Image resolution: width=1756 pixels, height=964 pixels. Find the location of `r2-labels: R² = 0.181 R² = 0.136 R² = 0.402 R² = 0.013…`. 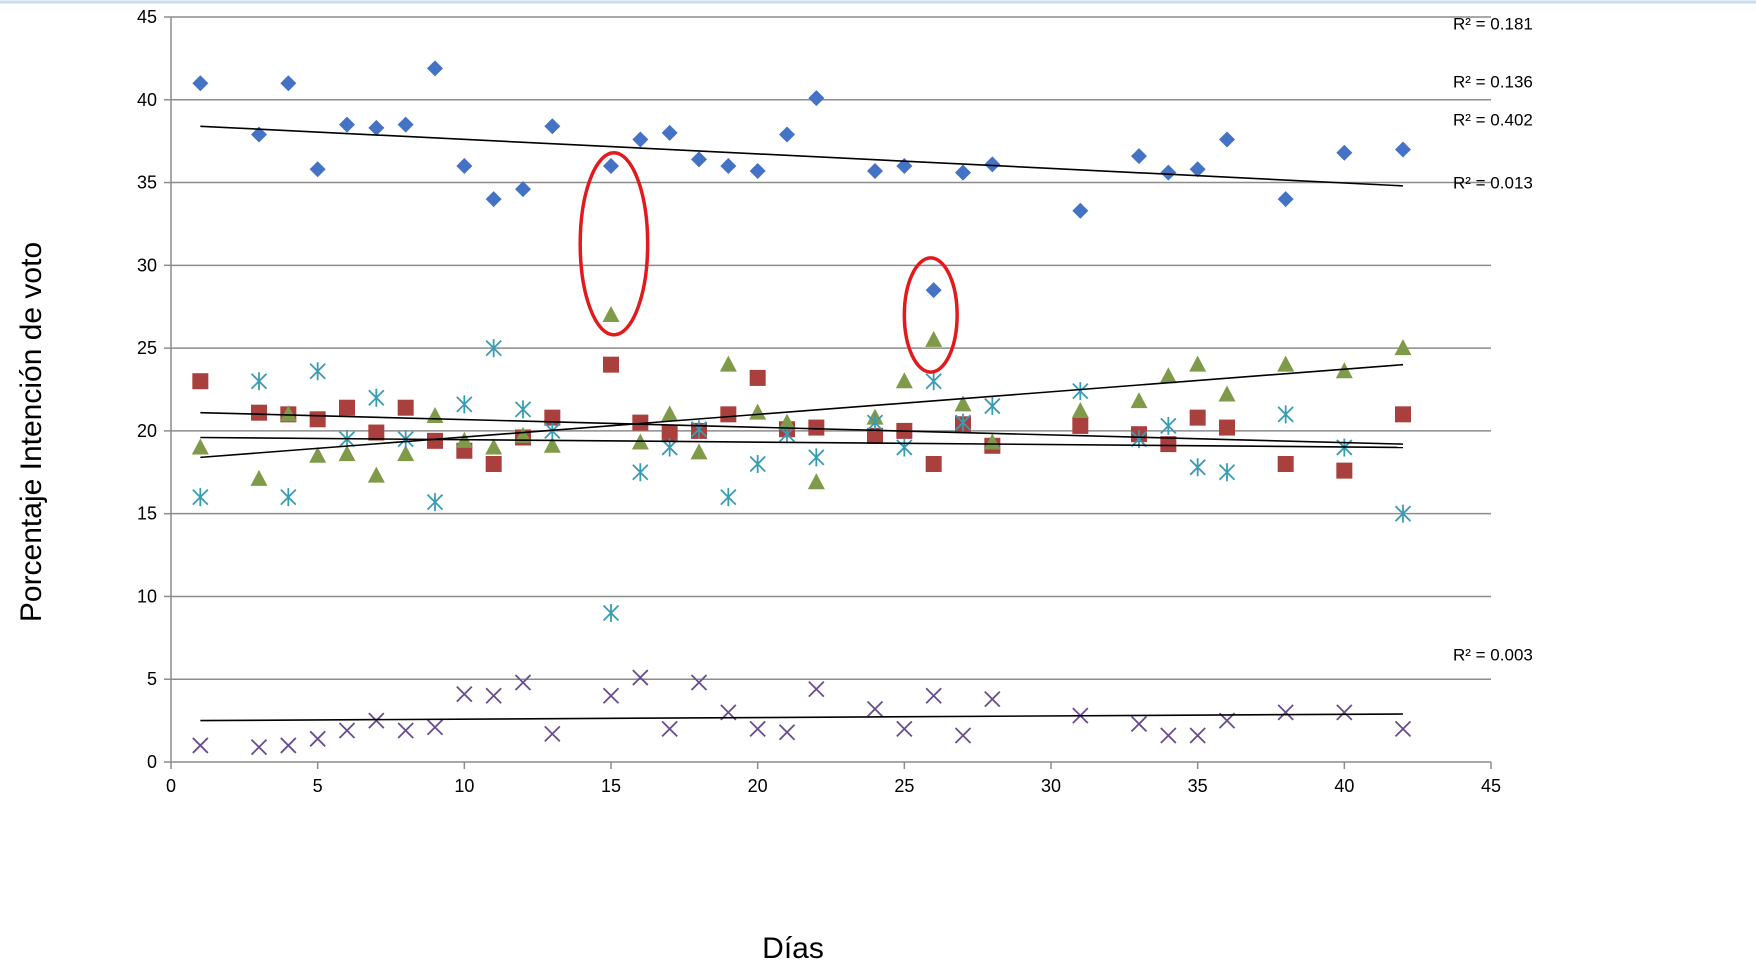

r2-labels: R² = 0.181 R² = 0.136 R² = 0.402 R² = 0.013… is located at coordinates (1493, 340).